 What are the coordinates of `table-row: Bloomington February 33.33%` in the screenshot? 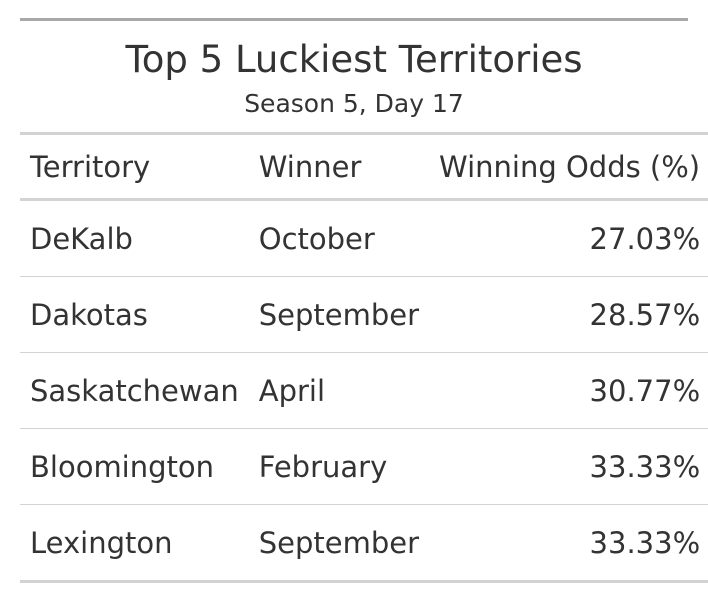 It's located at (364, 466).